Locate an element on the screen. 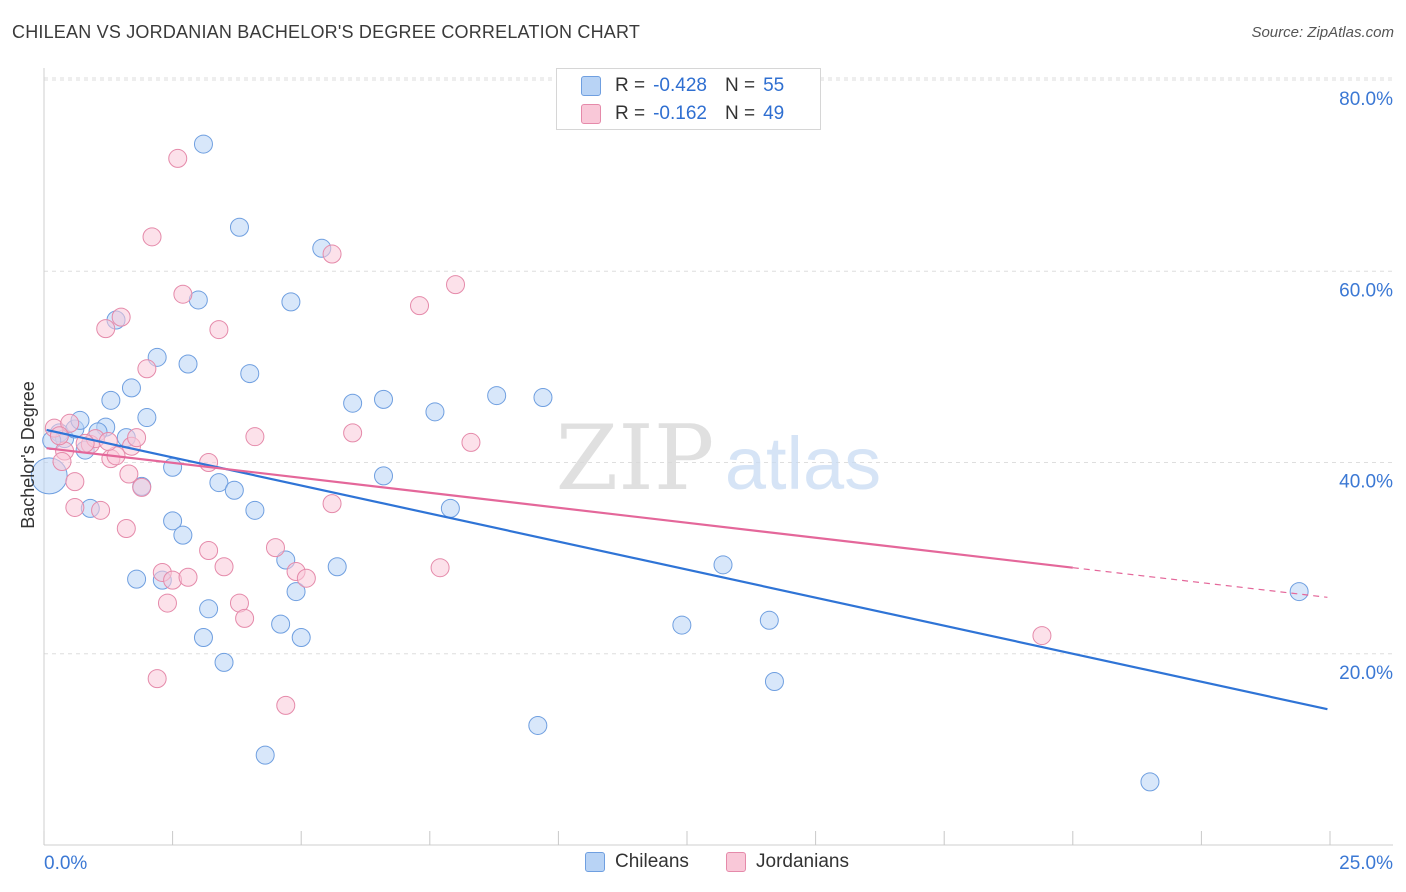 The width and height of the screenshot is (1406, 892). jordanians-trend-line is located at coordinates (559, 508).